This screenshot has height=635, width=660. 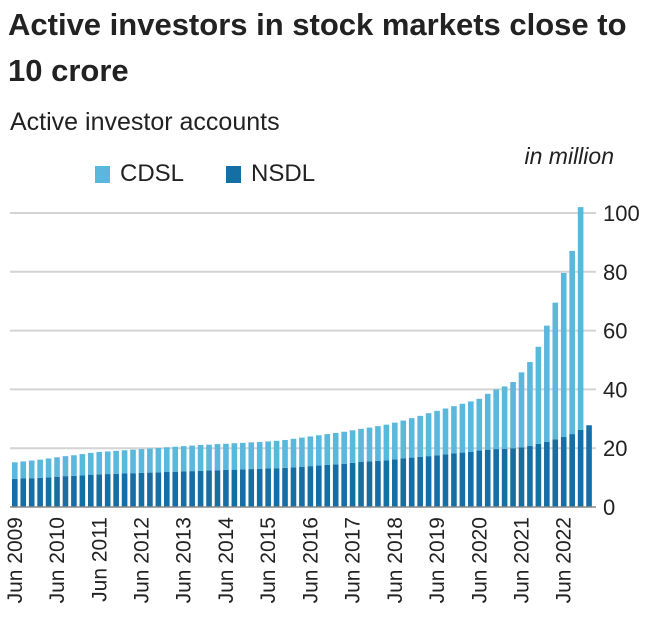 What do you see at coordinates (226, 560) in the screenshot?
I see `x-tick-label: Jun 2014` at bounding box center [226, 560].